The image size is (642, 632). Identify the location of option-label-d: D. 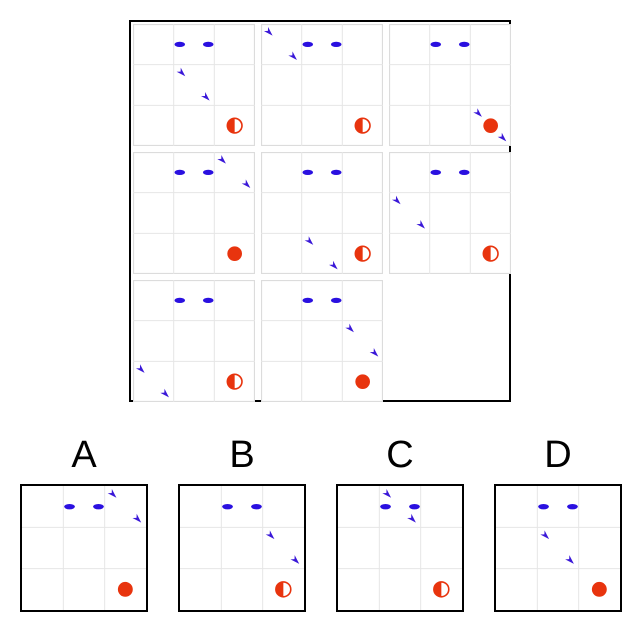
(558, 455).